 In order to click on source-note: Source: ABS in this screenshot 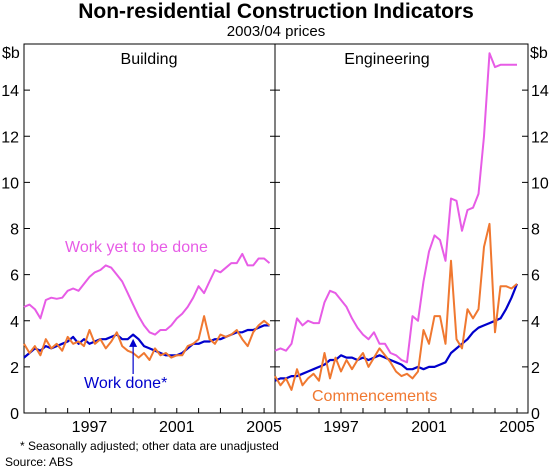, I will do `click(39, 462)`.